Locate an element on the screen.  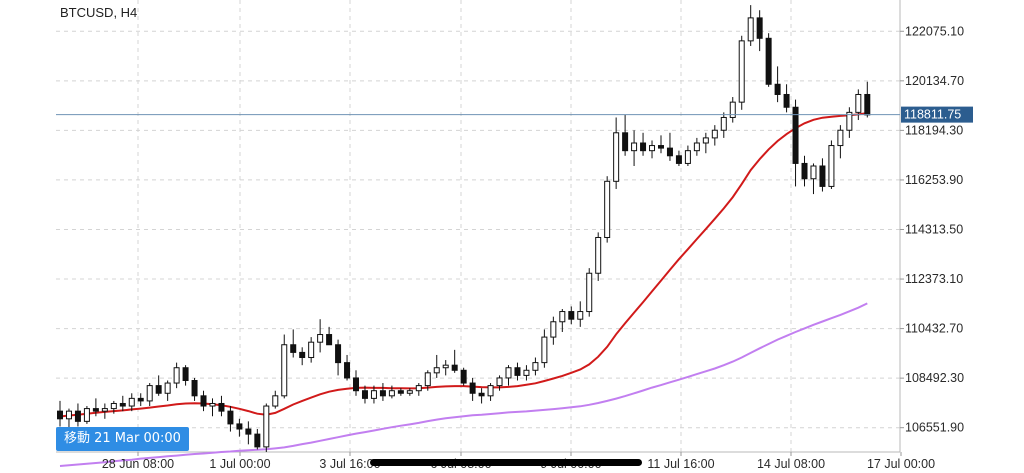
time-tick-label: 17 Jul 00:00 is located at coordinates (901, 464).